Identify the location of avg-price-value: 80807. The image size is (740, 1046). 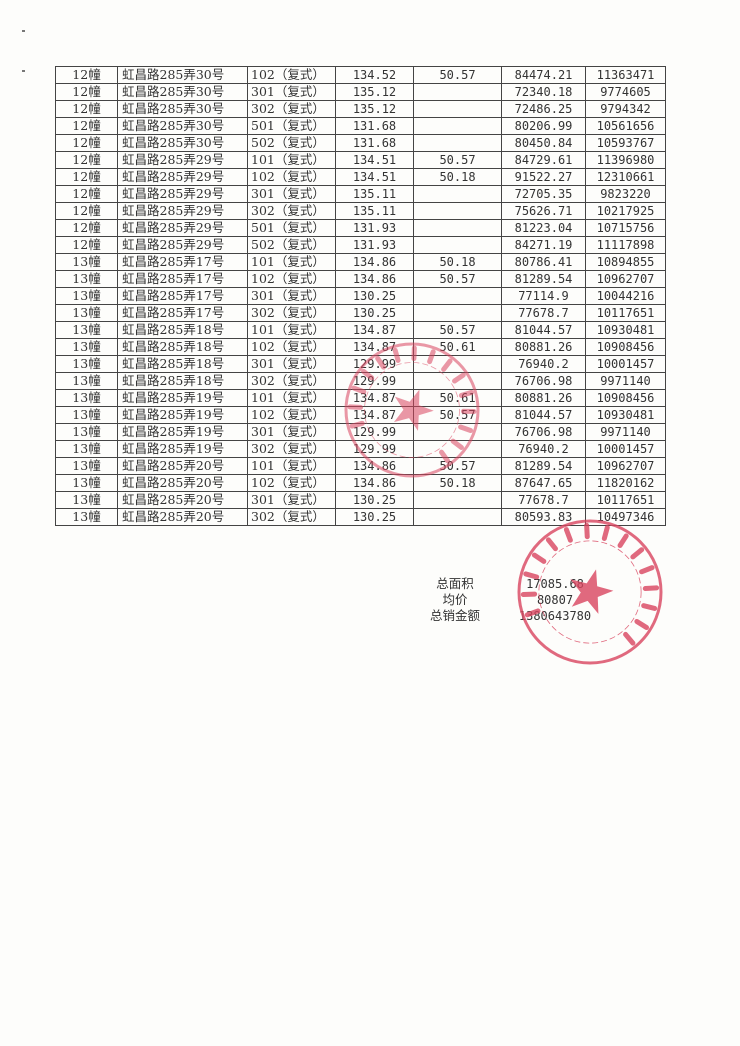
(555, 600).